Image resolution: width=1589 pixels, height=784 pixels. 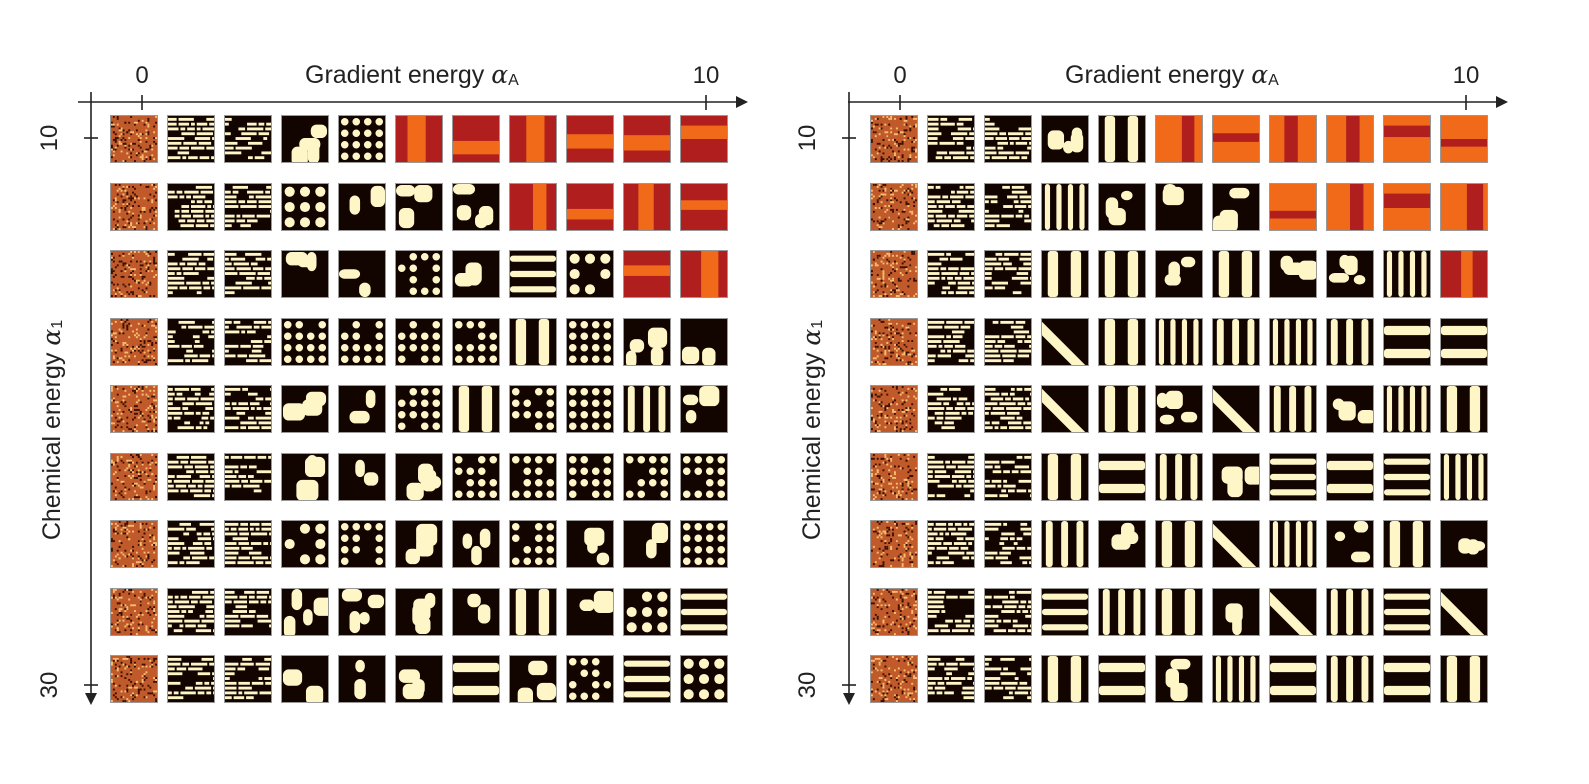 What do you see at coordinates (900, 75) in the screenshot?
I see `x-tick-label-start: 0` at bounding box center [900, 75].